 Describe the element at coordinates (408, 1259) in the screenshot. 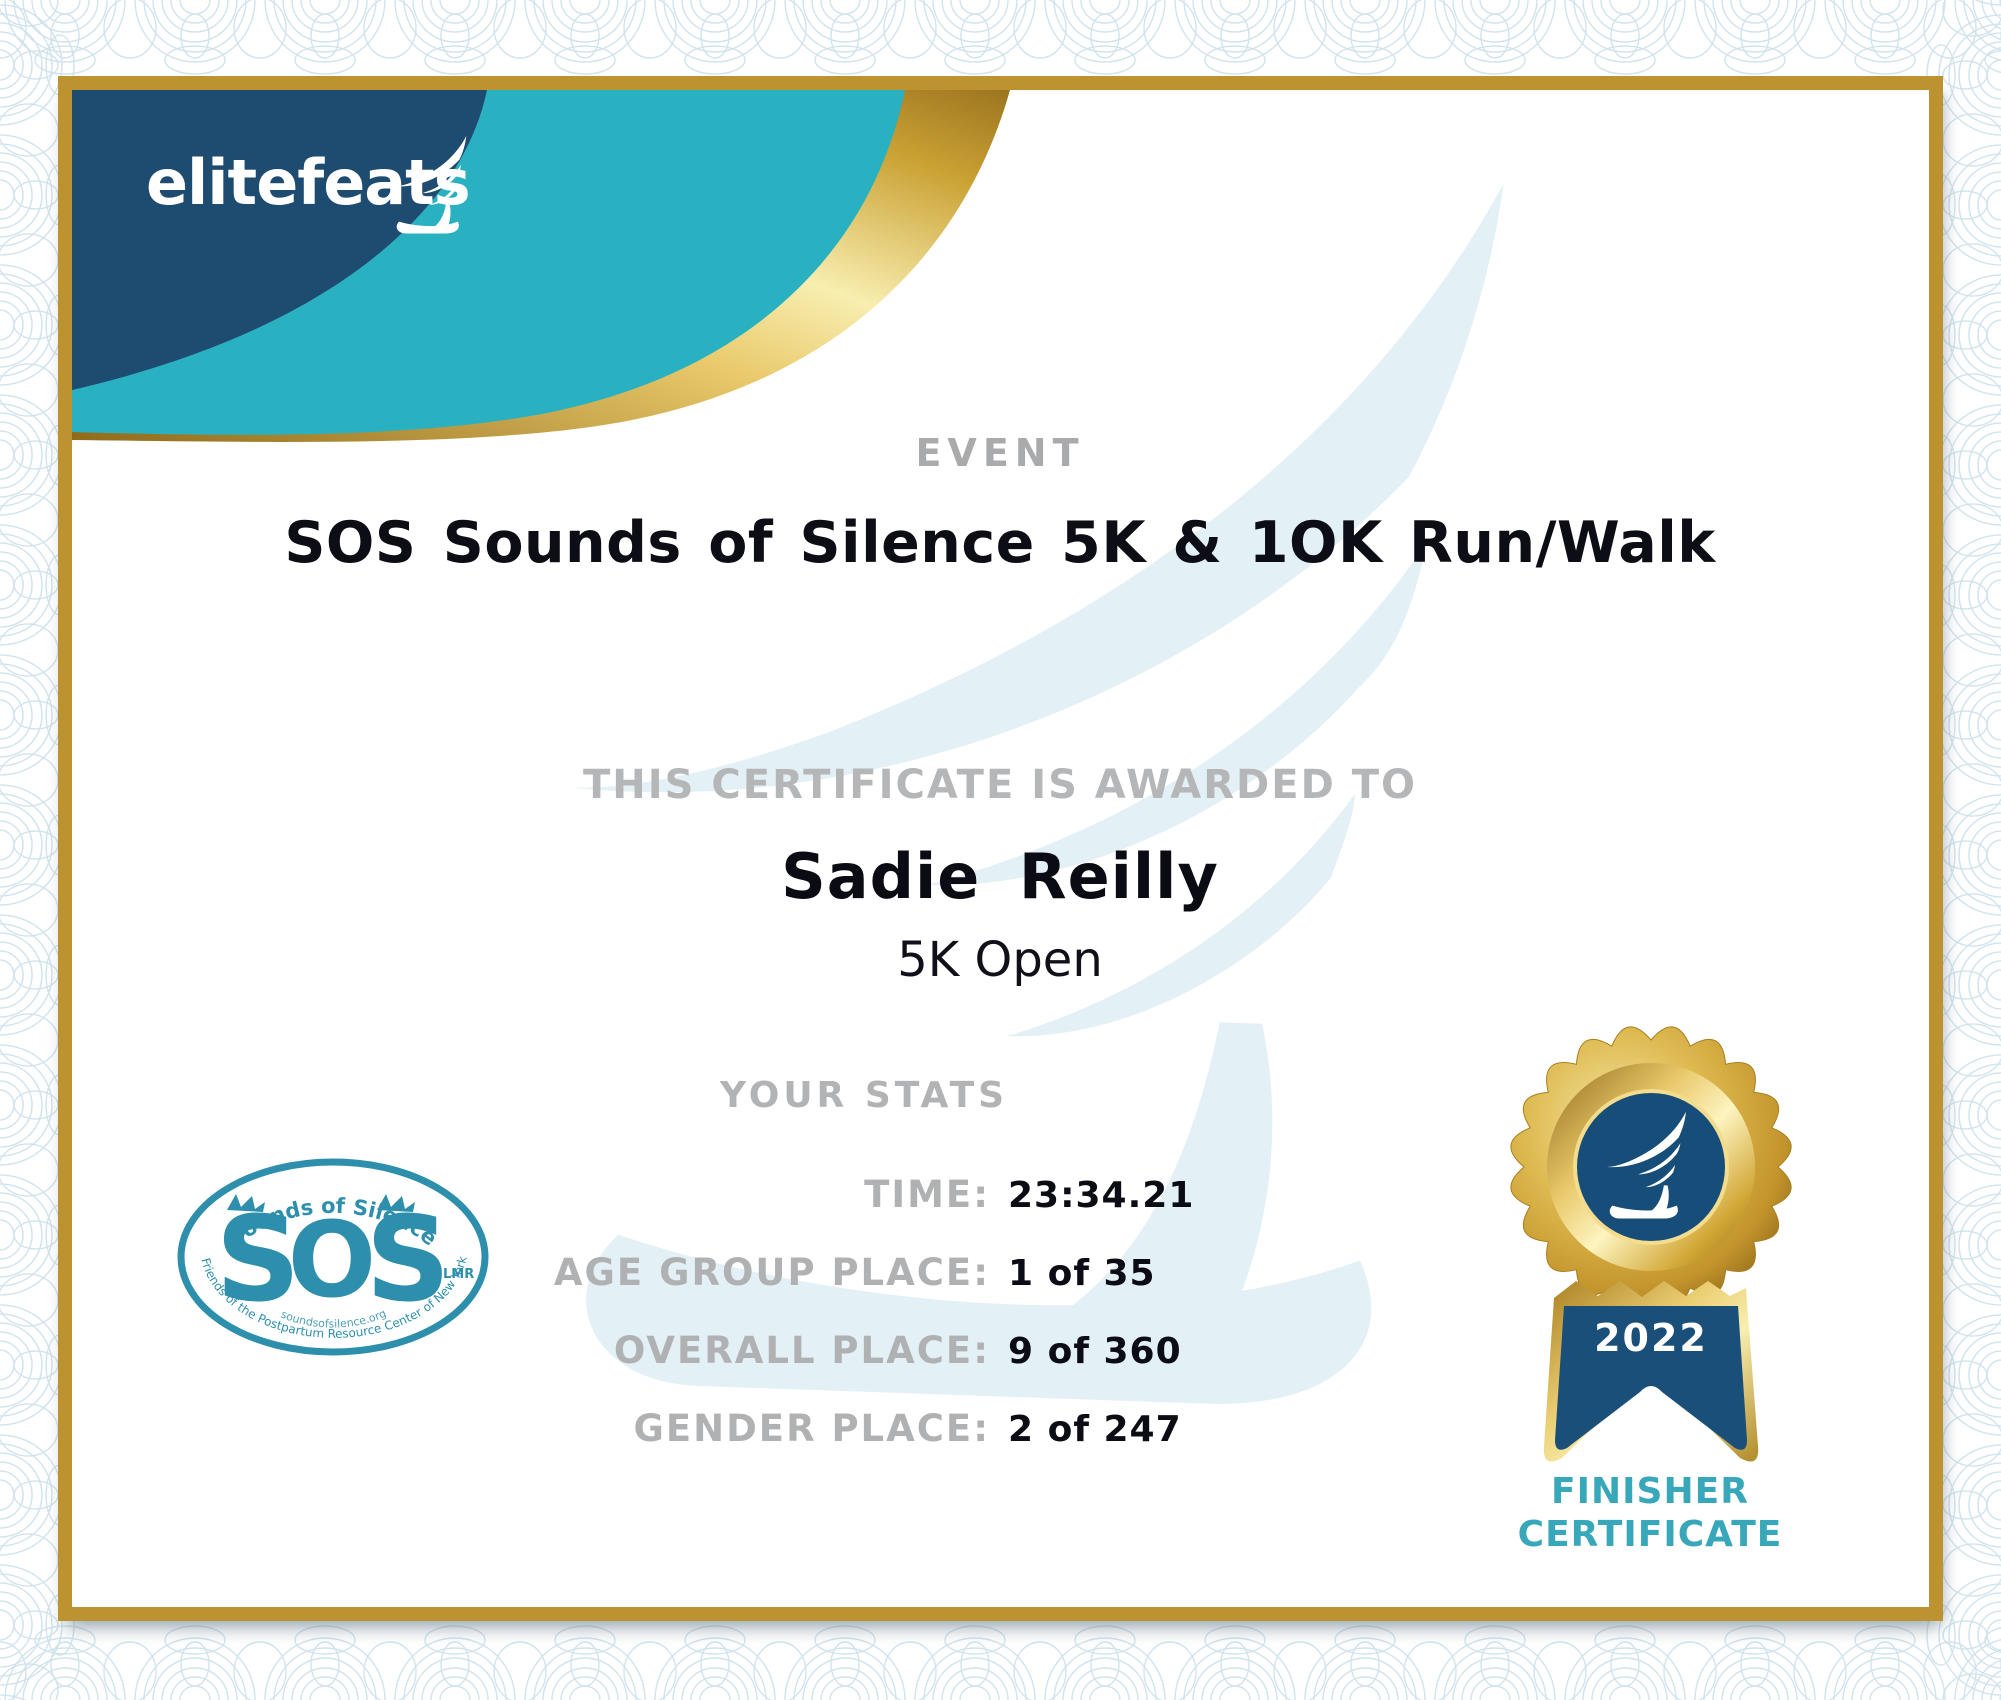

I see `sos-letter-s2: S` at that location.